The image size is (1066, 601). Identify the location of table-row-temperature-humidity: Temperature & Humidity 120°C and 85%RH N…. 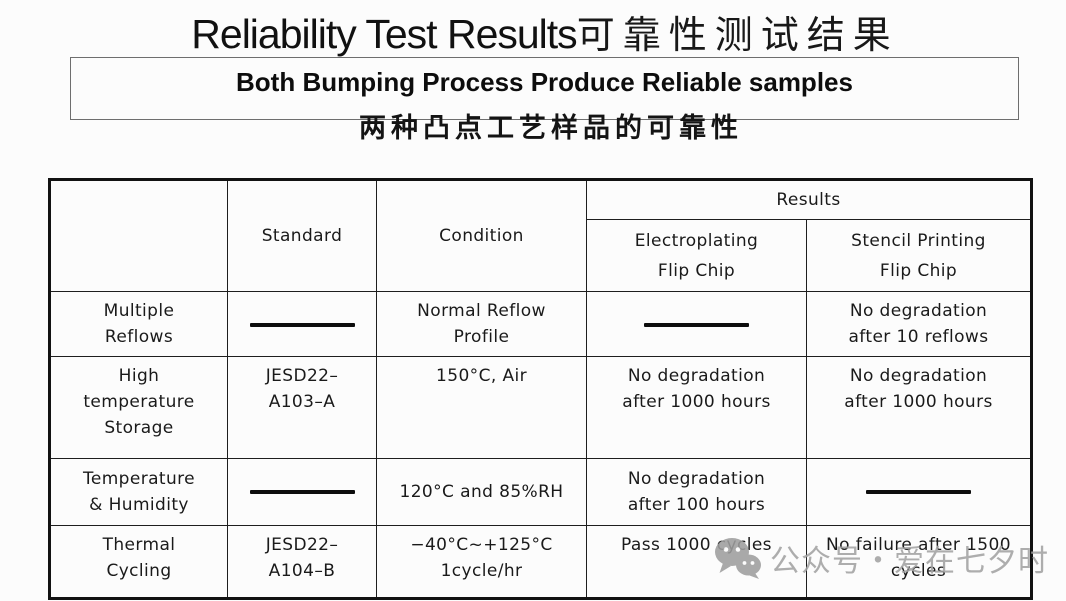
(540, 492).